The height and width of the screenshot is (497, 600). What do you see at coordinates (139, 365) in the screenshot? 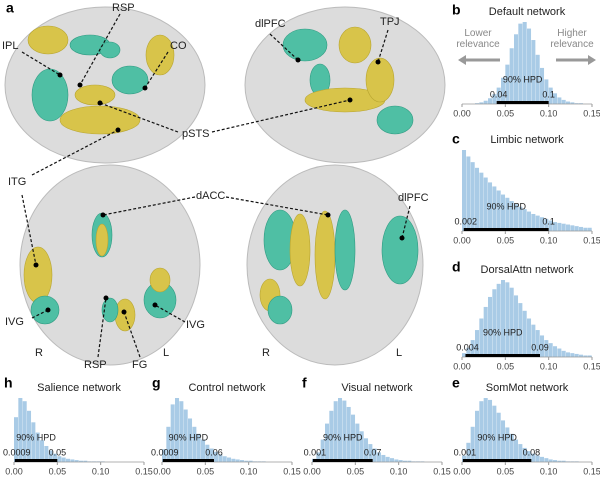
I see `brain-label: FG` at bounding box center [139, 365].